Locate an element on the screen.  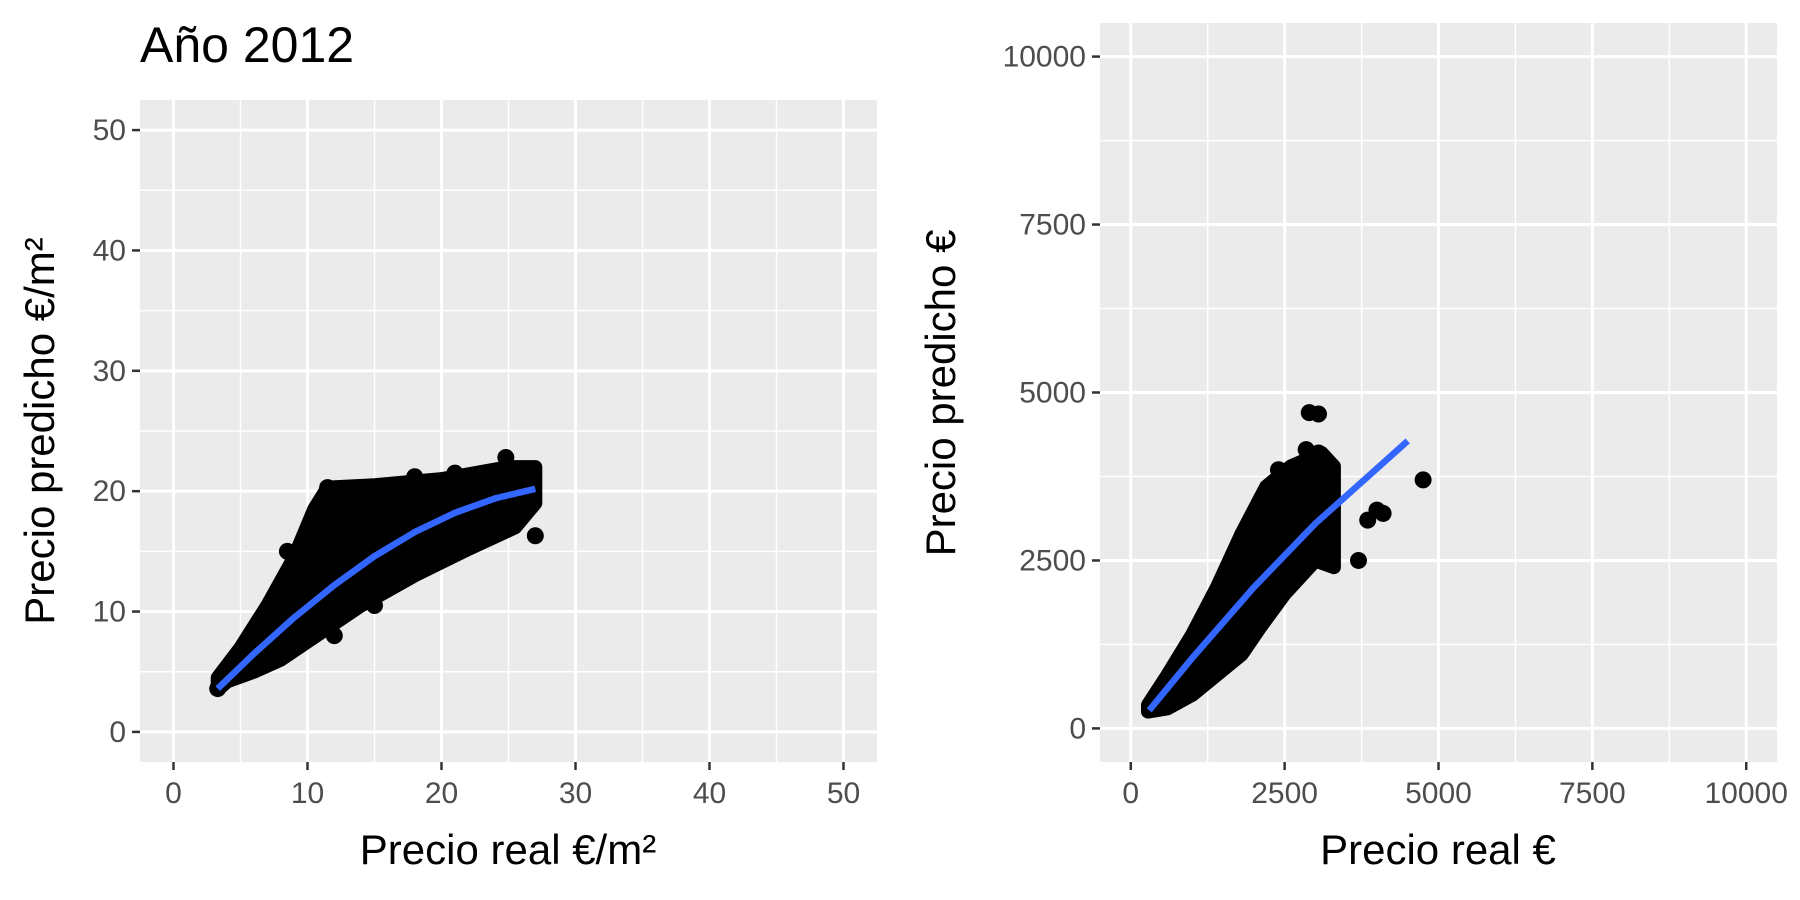
x-tick-label: 30 is located at coordinates (575, 793).